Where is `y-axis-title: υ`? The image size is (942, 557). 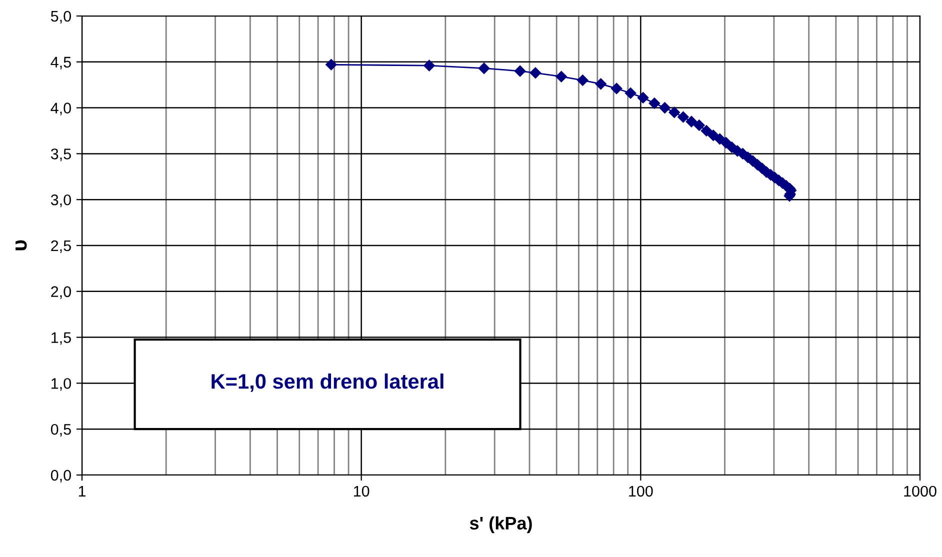
y-axis-title: υ is located at coordinates (21, 245).